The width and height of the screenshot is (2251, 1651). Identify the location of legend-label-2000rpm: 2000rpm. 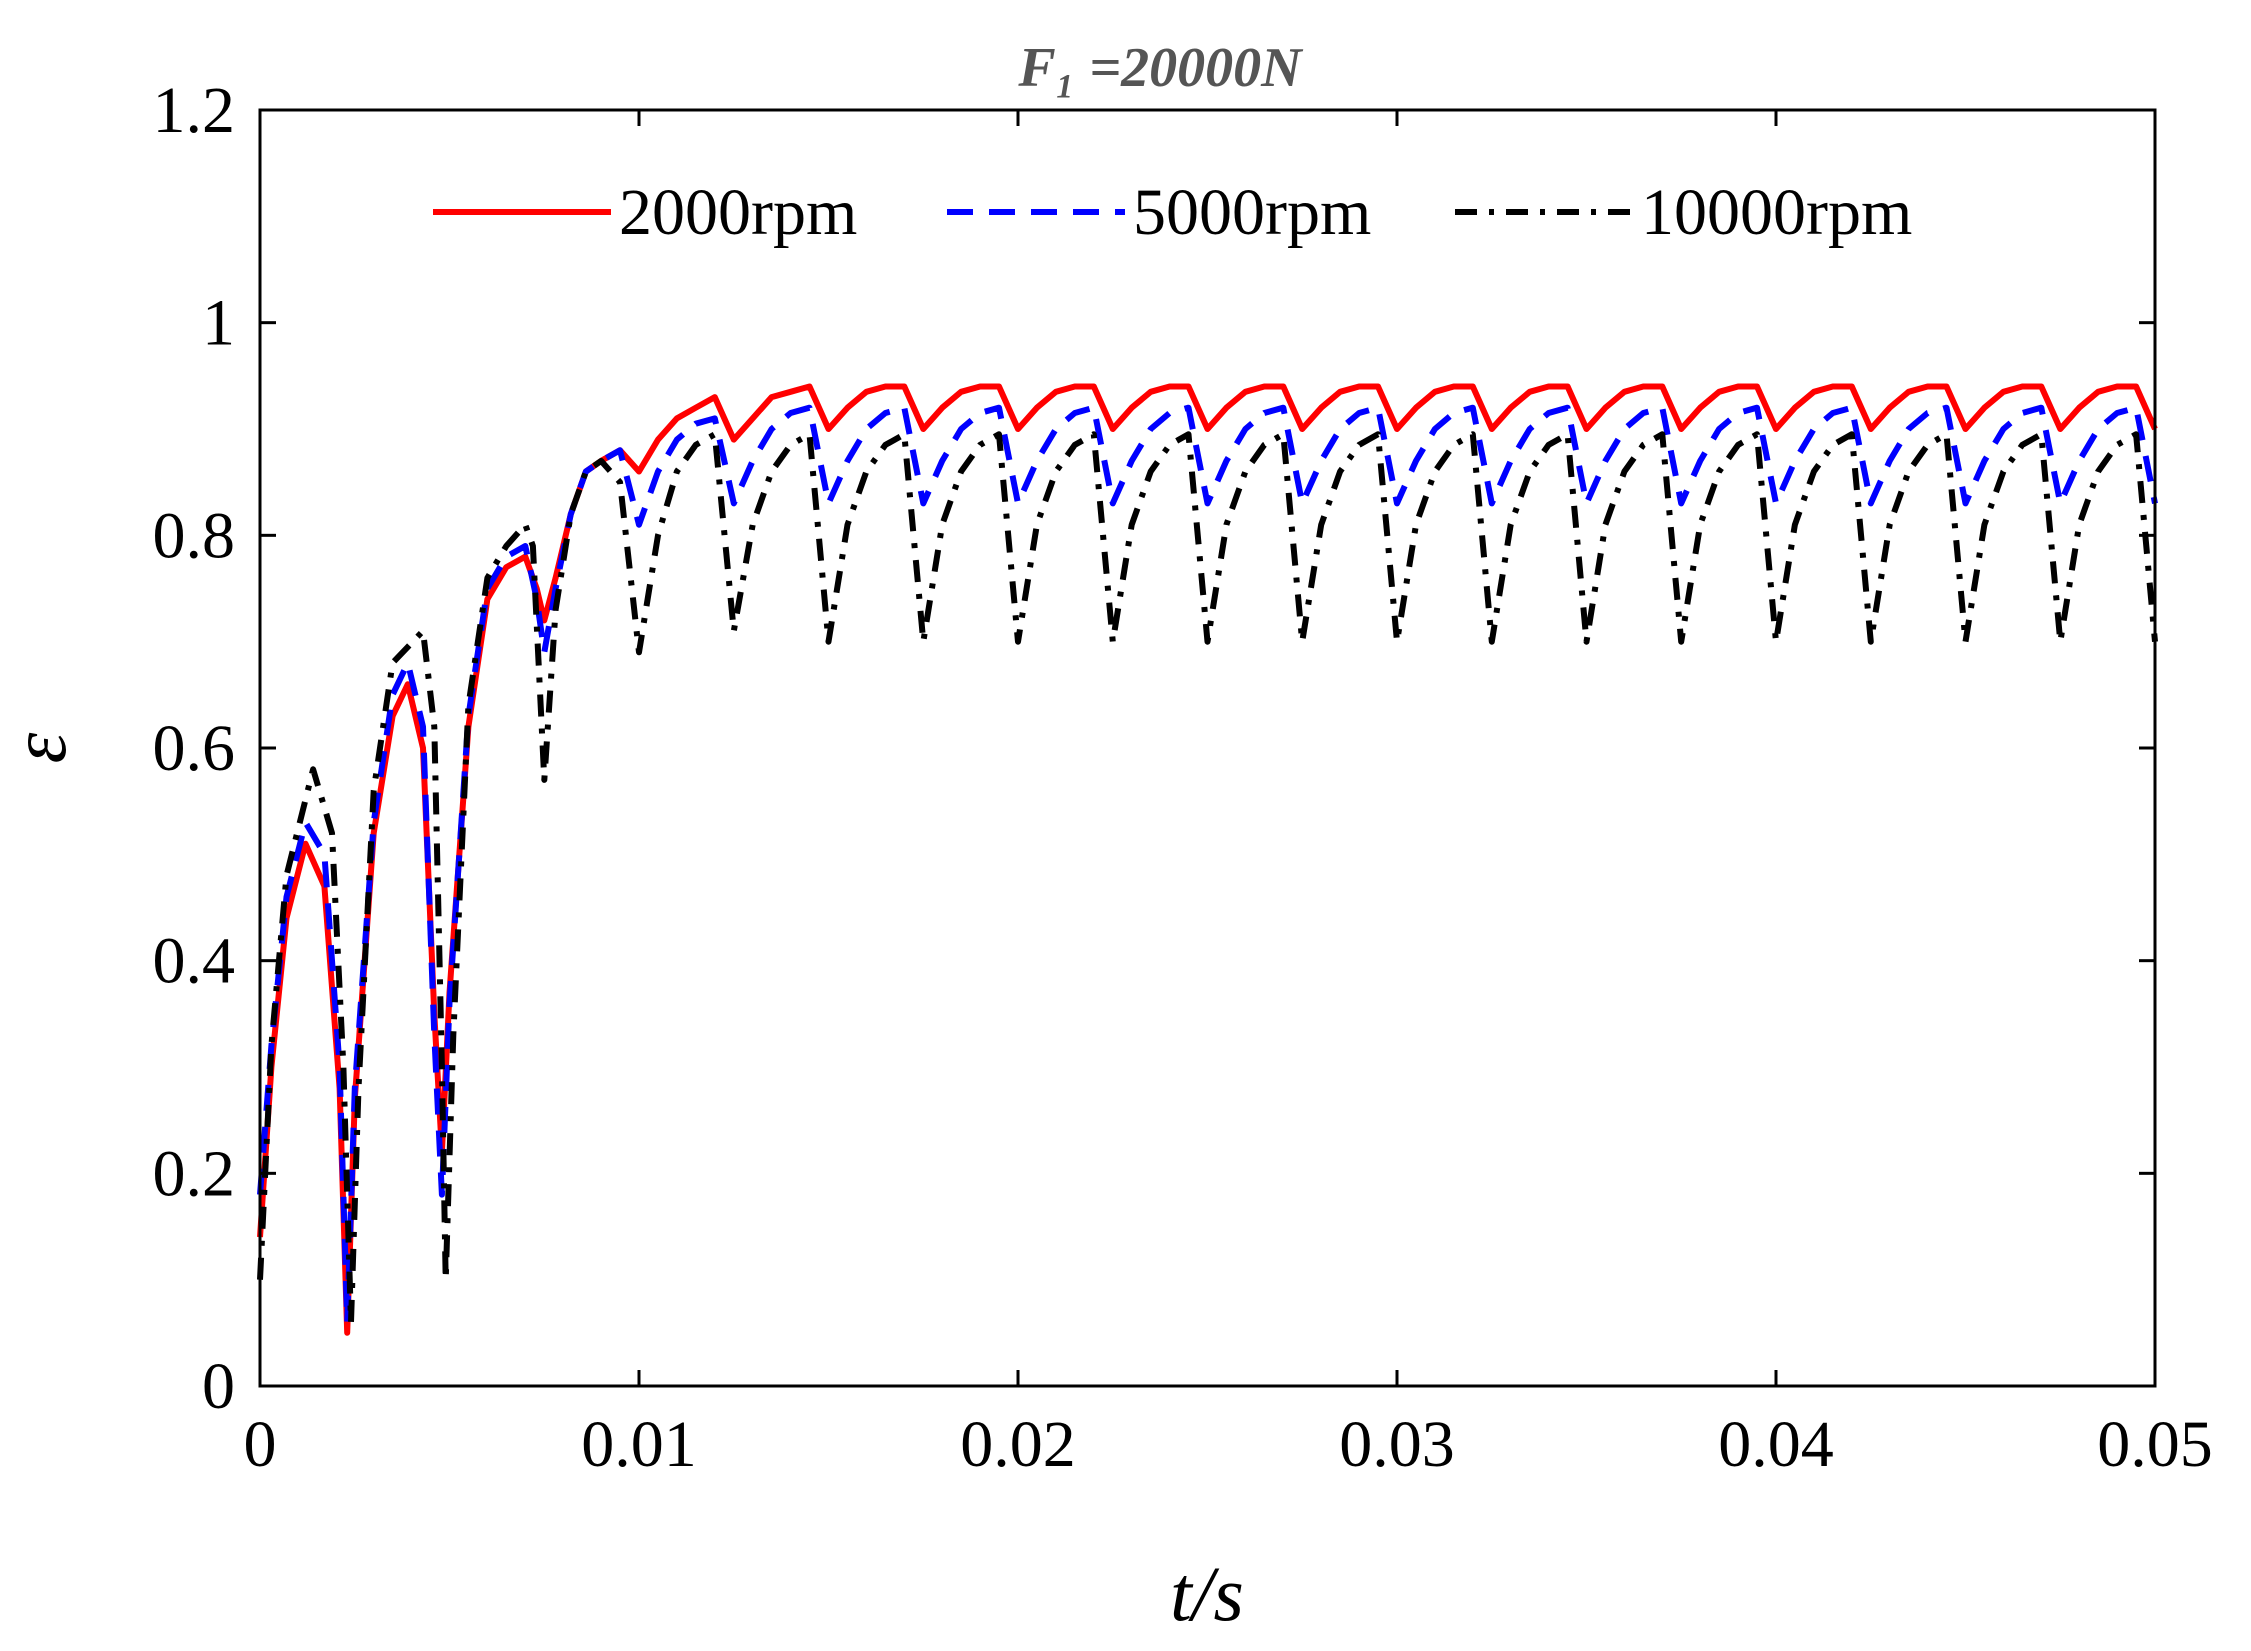
(738, 212).